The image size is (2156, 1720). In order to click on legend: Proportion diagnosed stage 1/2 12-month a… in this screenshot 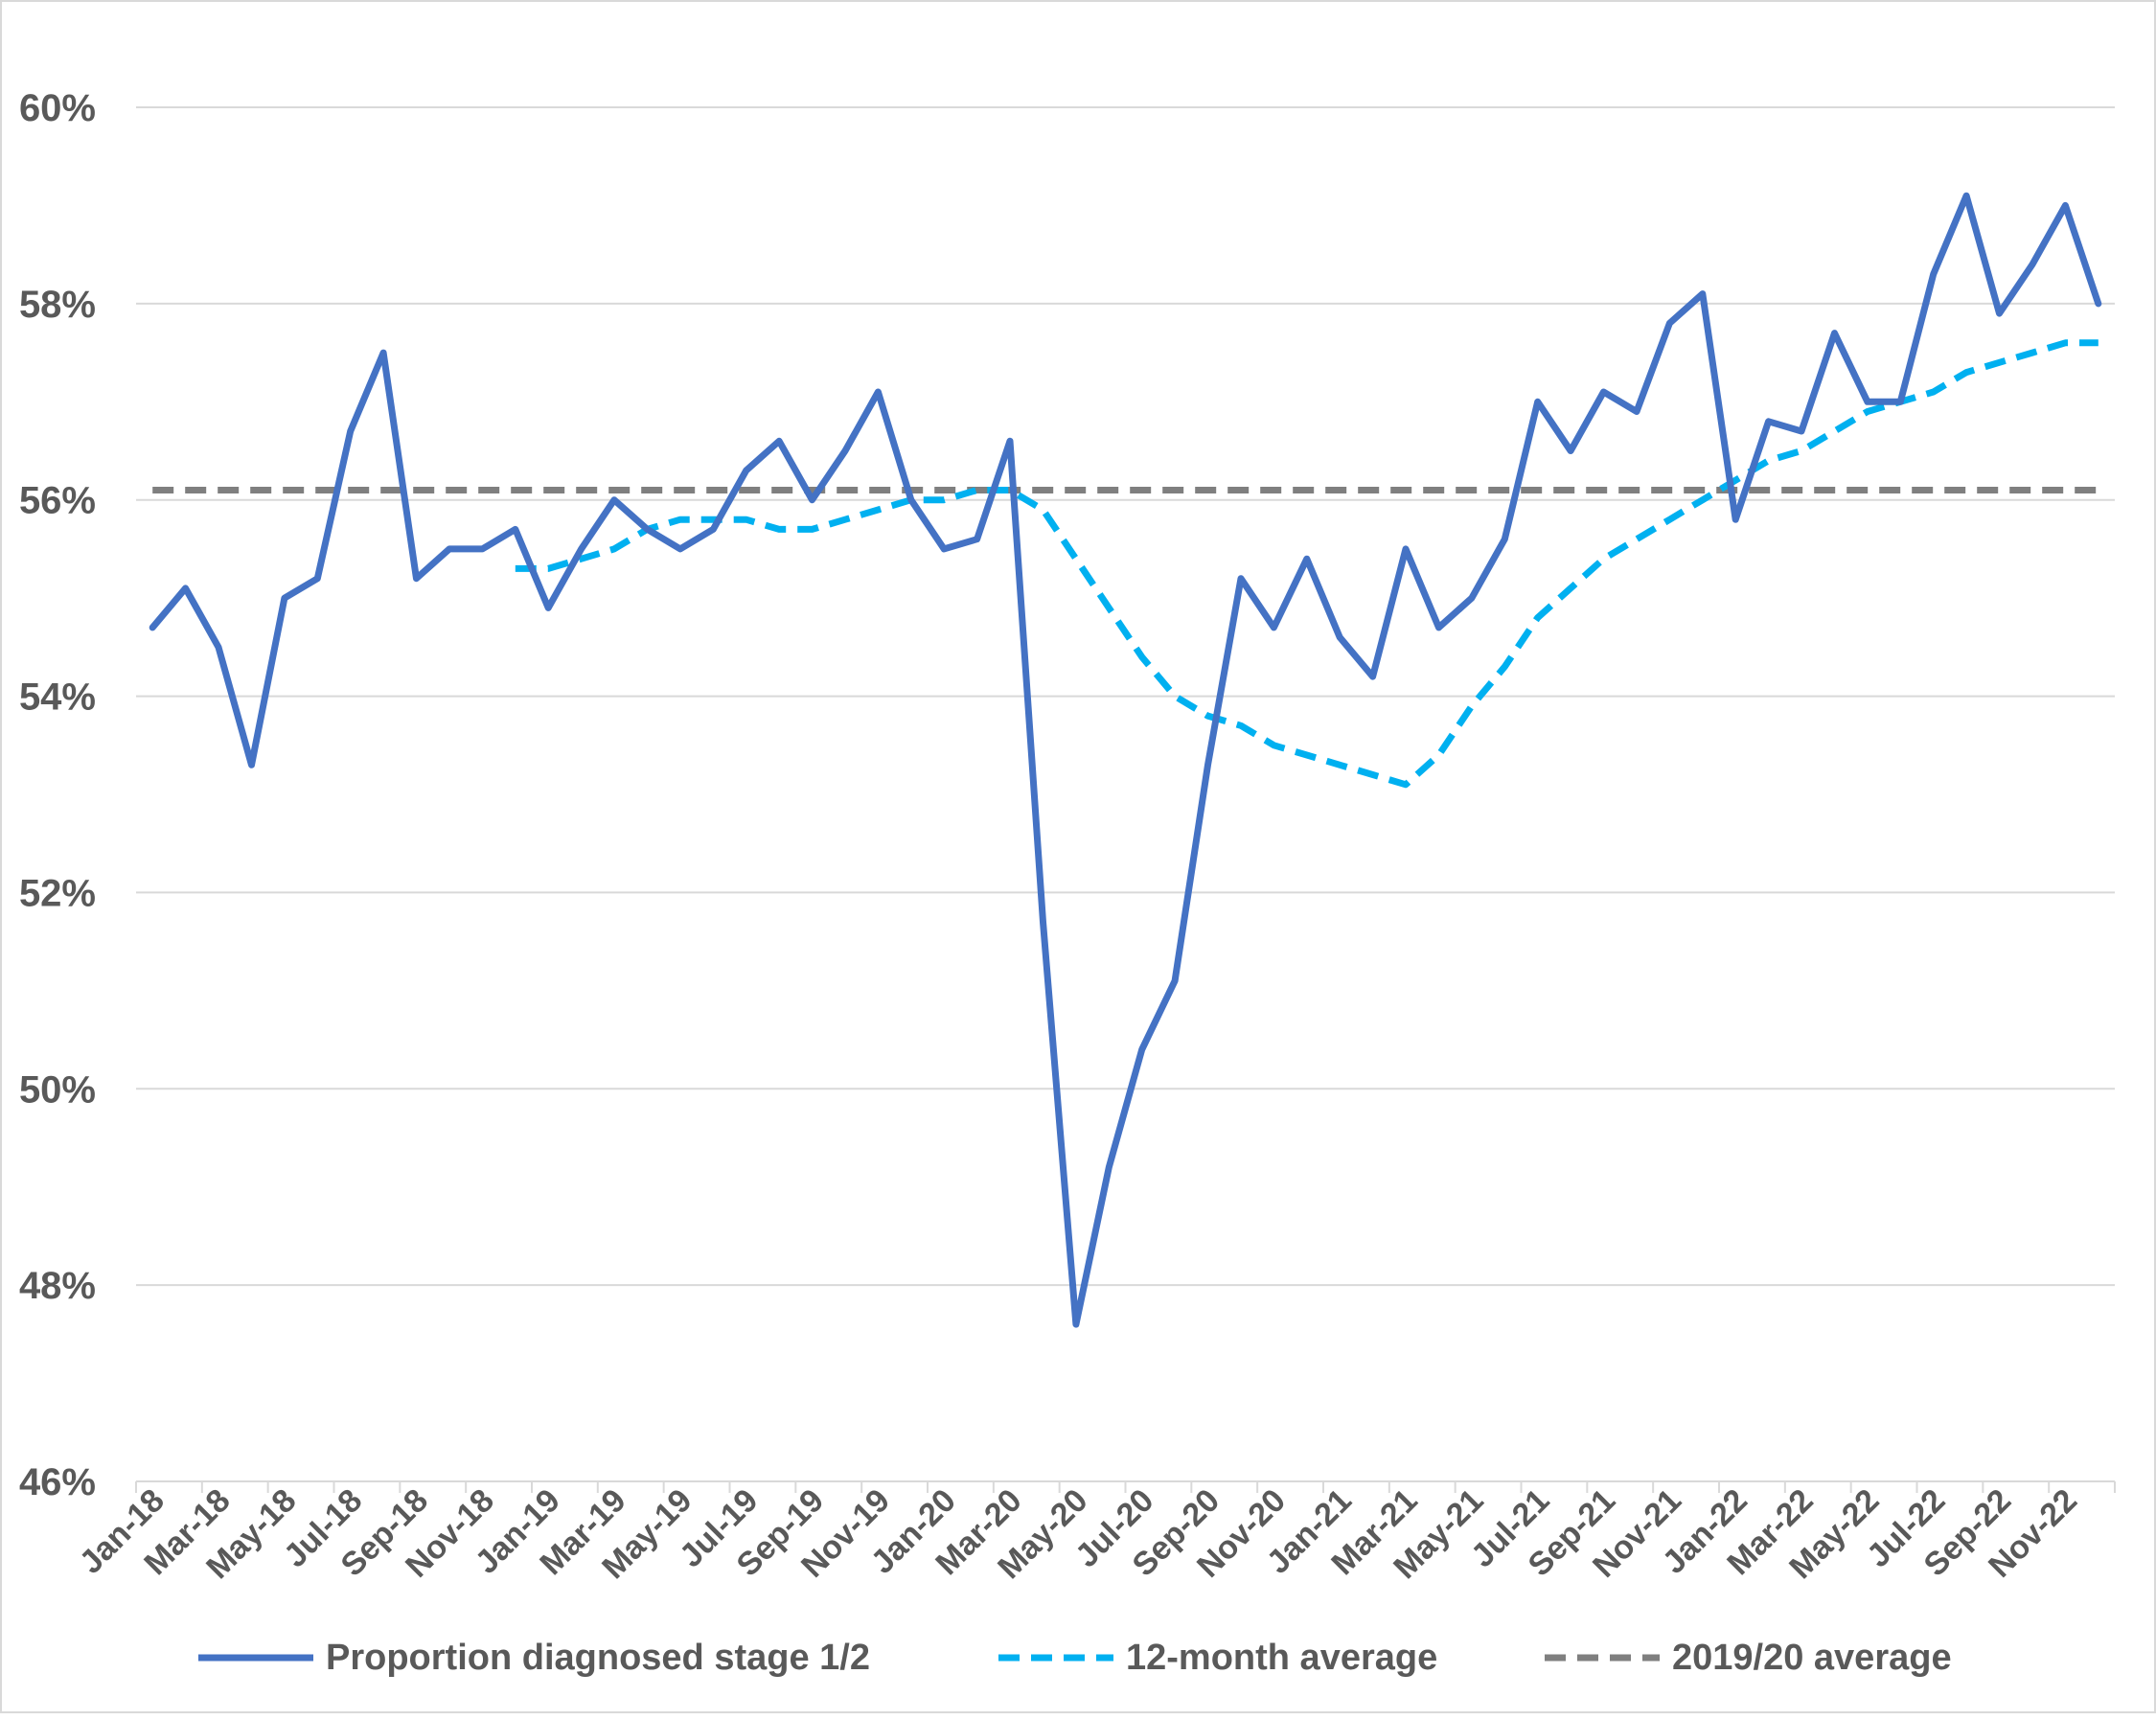, I will do `click(1075, 1658)`.